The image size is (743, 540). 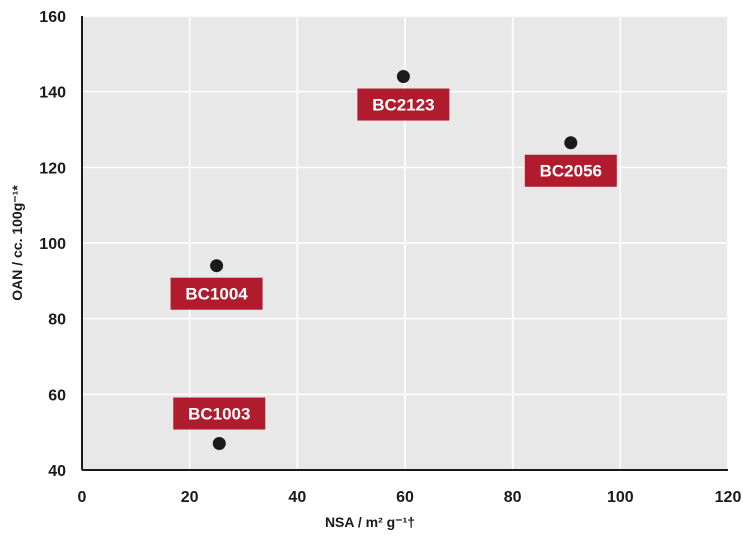 What do you see at coordinates (370, 522) in the screenshot?
I see `x-axis-label: NSA / m² g⁻¹†` at bounding box center [370, 522].